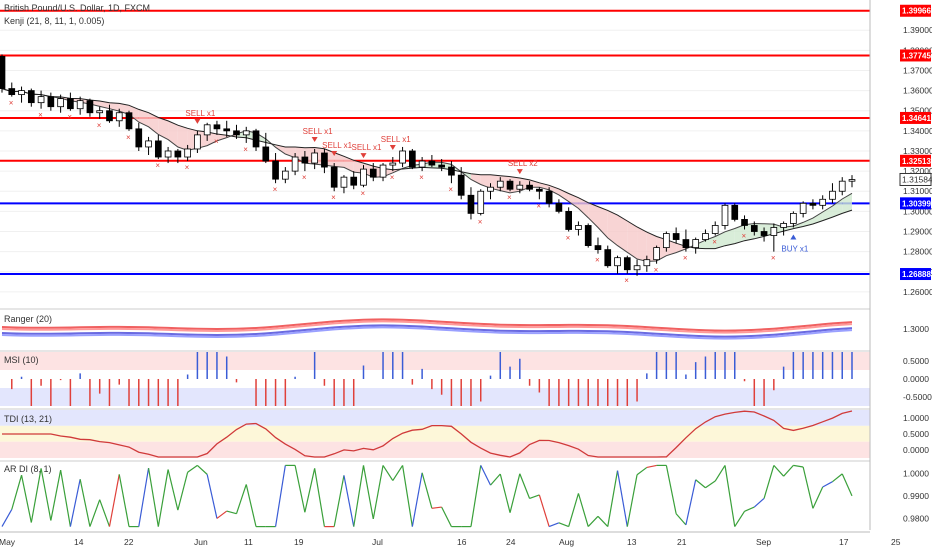 The image size is (932, 550). Describe the element at coordinates (916, 379) in the screenshot. I see `msi-tick-label: 0.0000` at that location.